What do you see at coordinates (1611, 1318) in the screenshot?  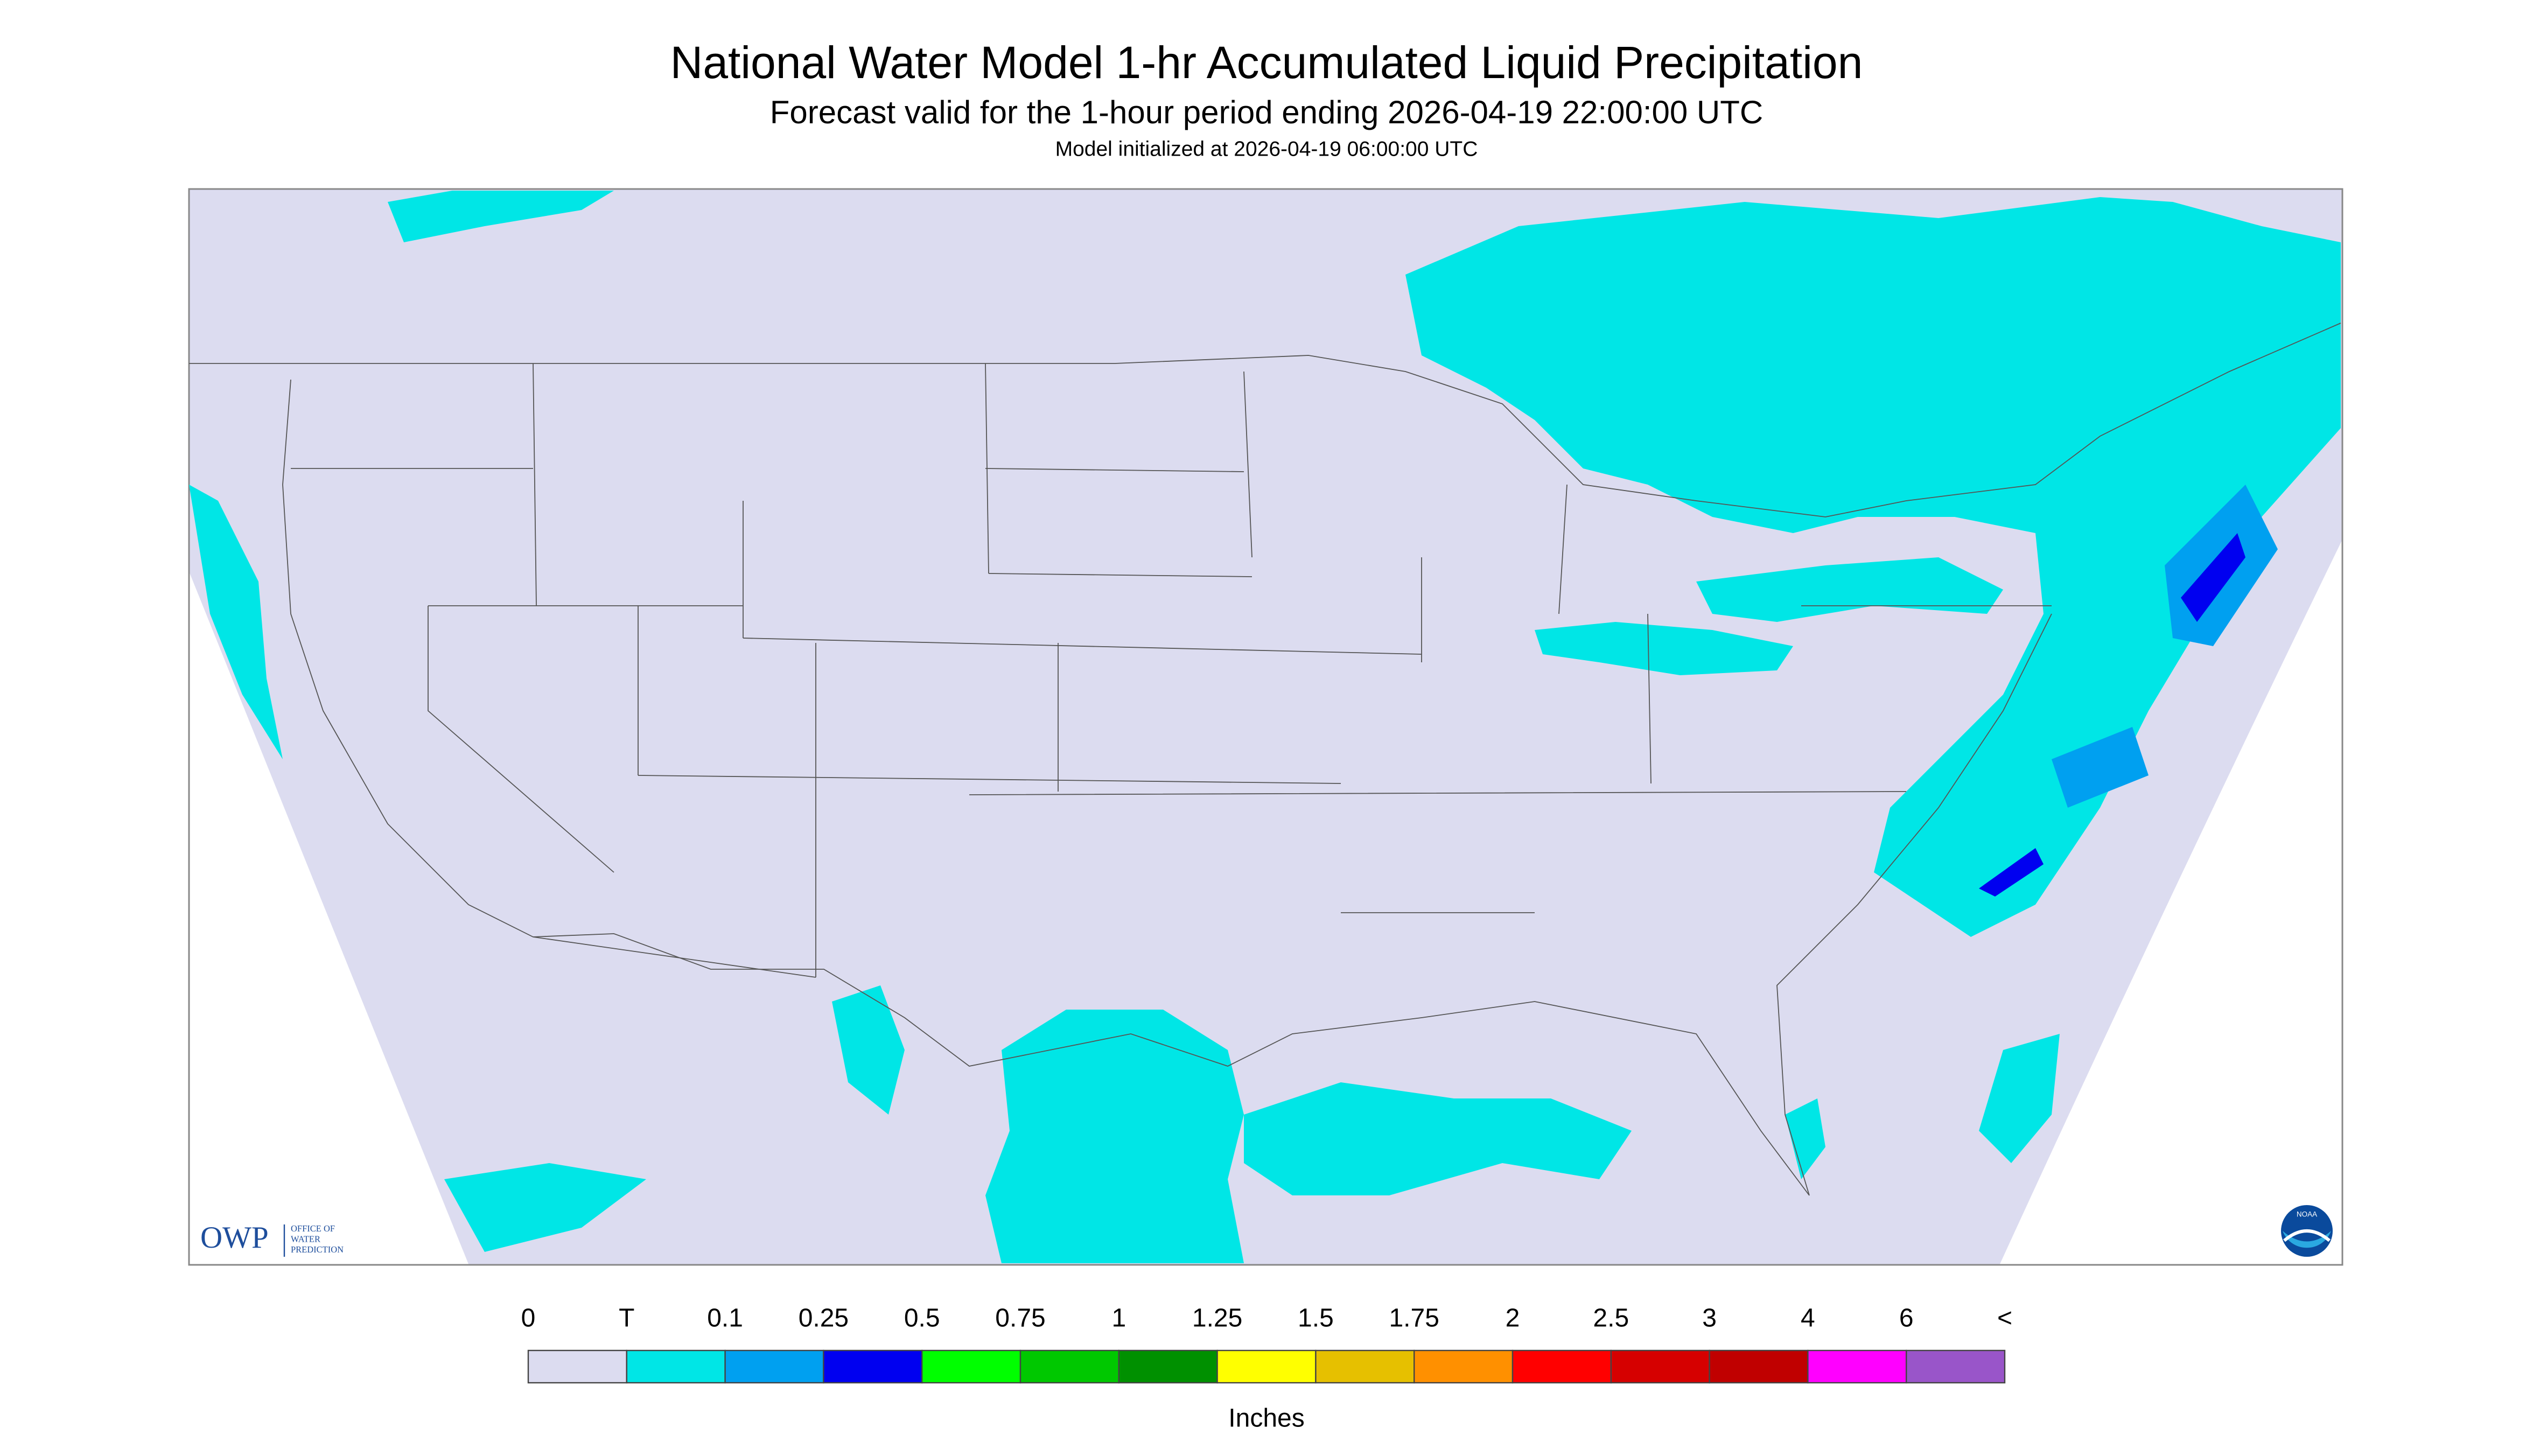 I see `legend-label: 2.5` at bounding box center [1611, 1318].